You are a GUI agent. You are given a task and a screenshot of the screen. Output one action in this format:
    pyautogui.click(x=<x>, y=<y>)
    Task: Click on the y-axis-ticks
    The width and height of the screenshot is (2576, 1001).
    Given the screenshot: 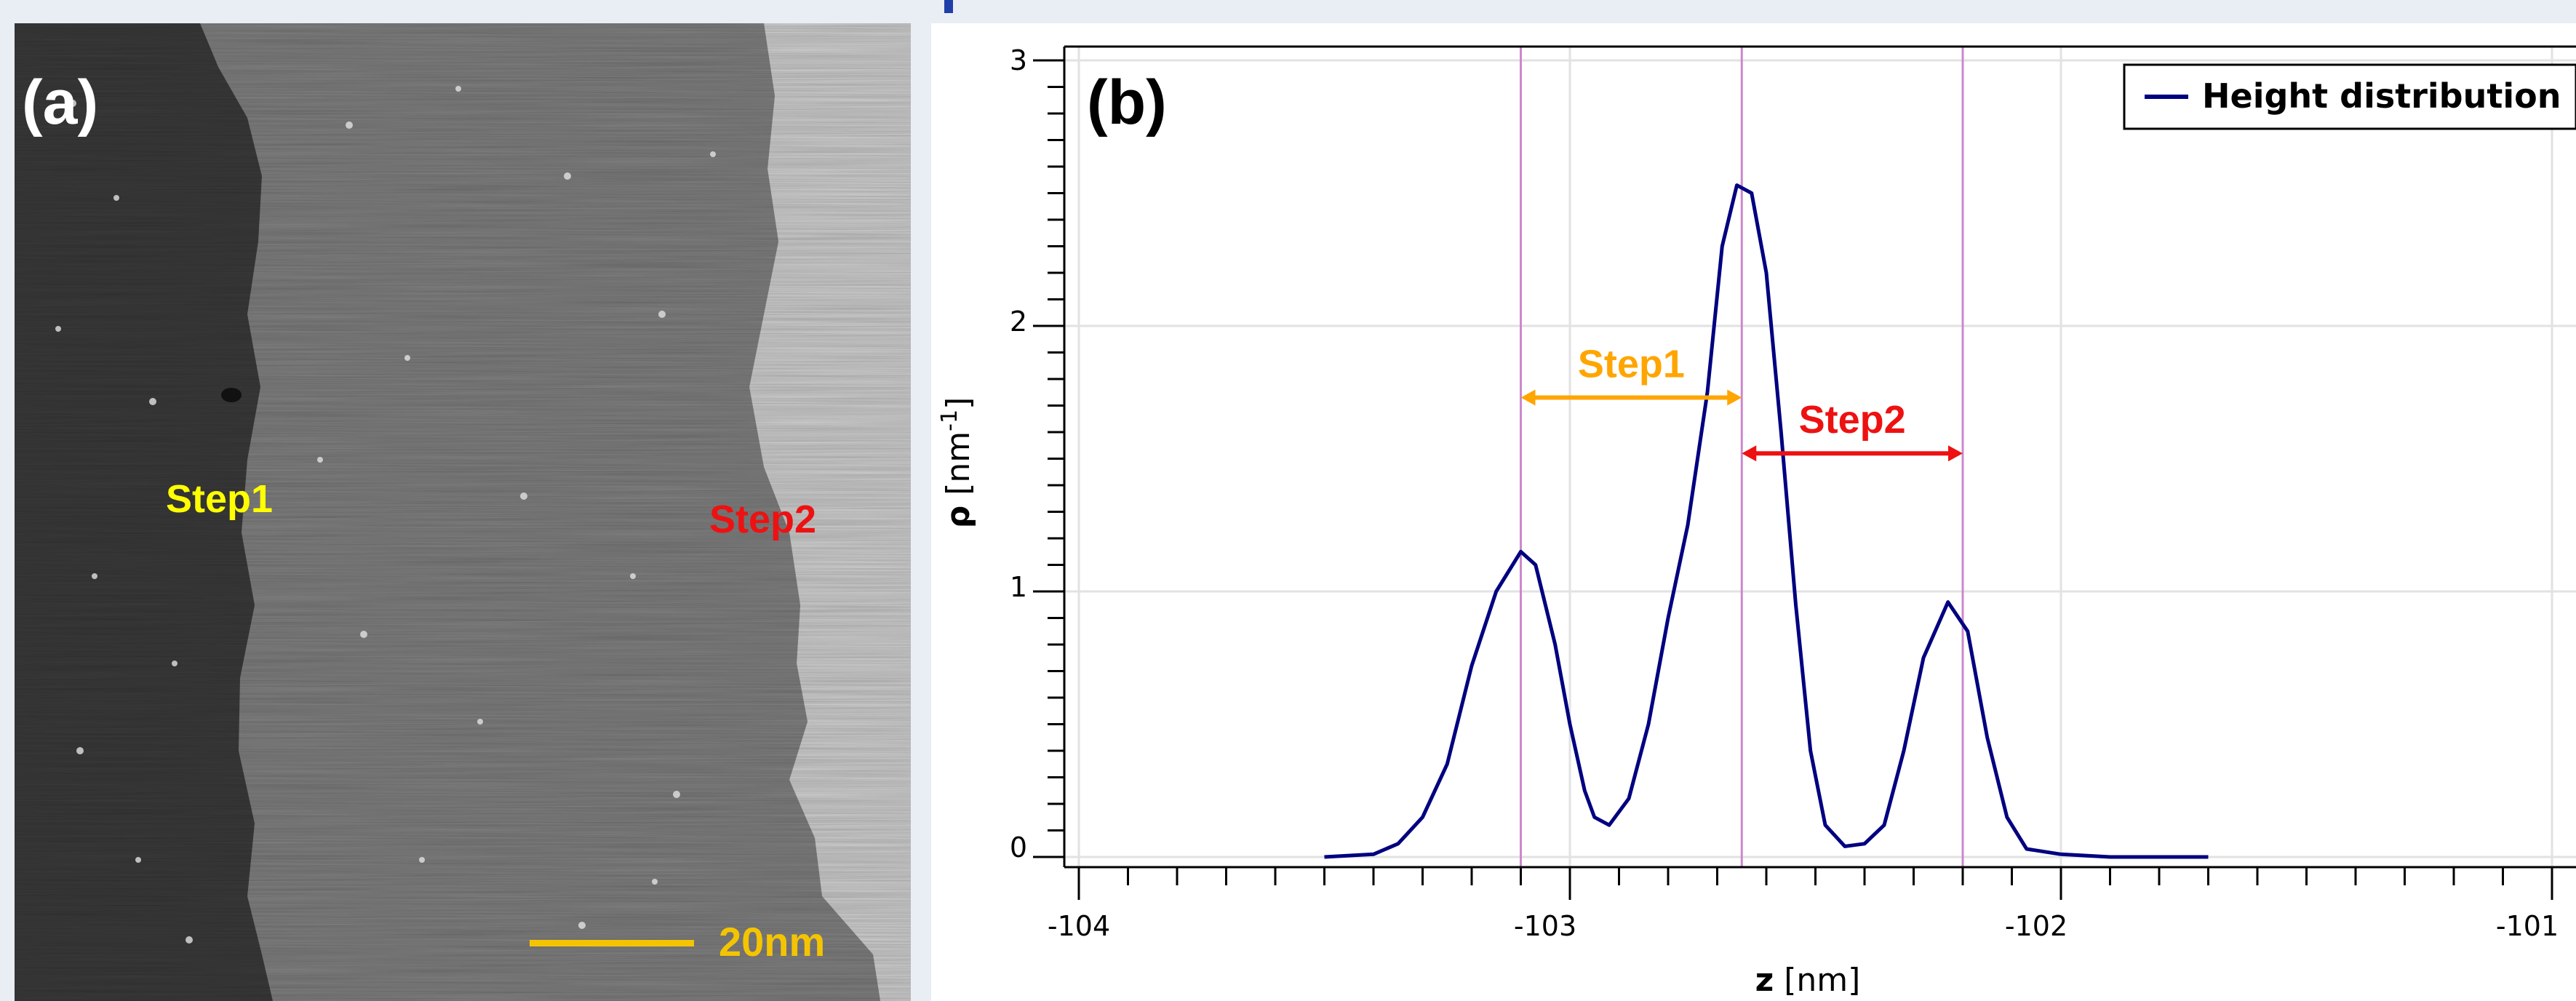 What is the action you would take?
    pyautogui.click(x=1048, y=459)
    